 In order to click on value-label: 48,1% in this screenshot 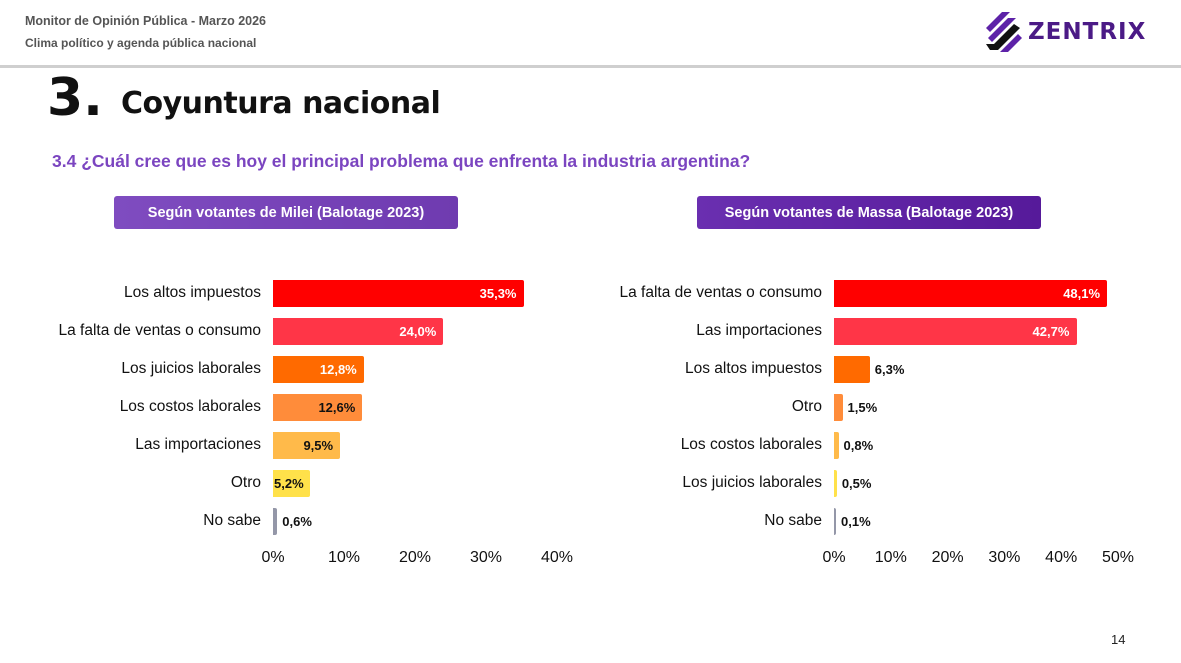, I will do `click(1082, 293)`.